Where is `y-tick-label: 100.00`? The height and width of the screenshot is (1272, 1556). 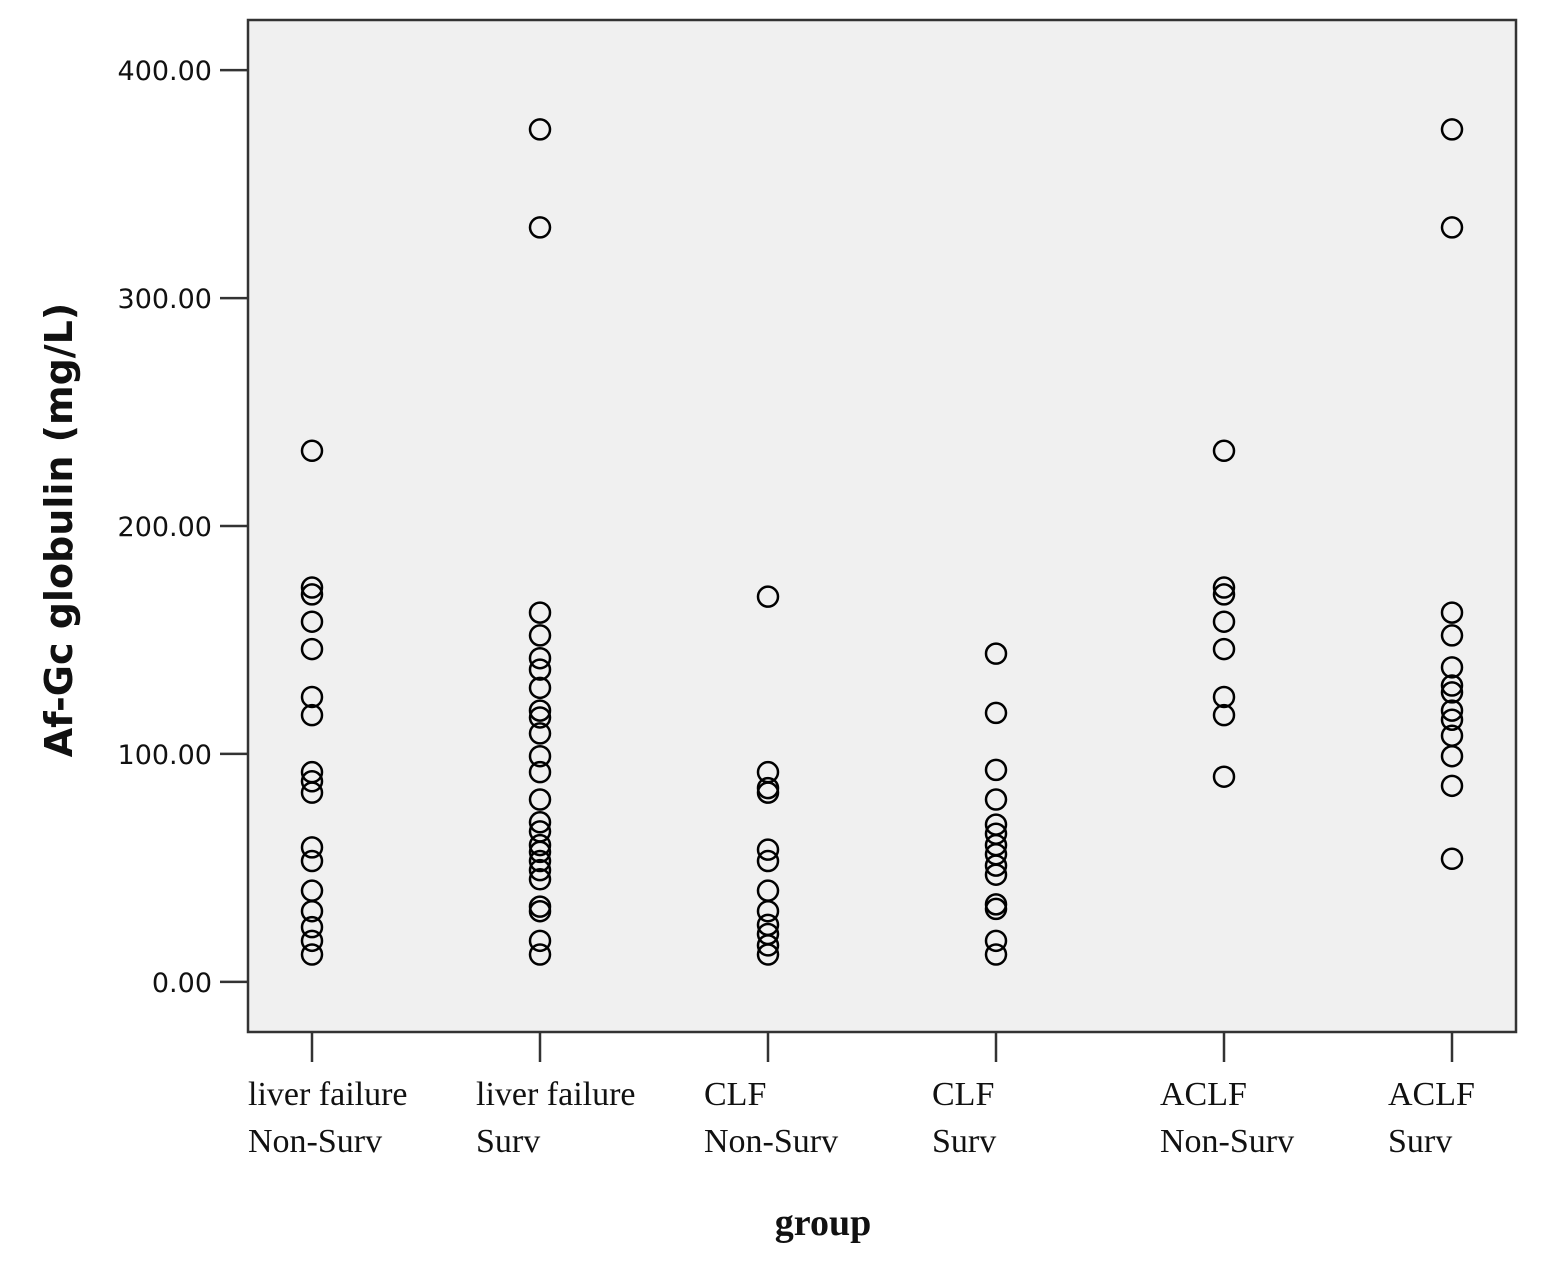
y-tick-label: 100.00 is located at coordinates (165, 755).